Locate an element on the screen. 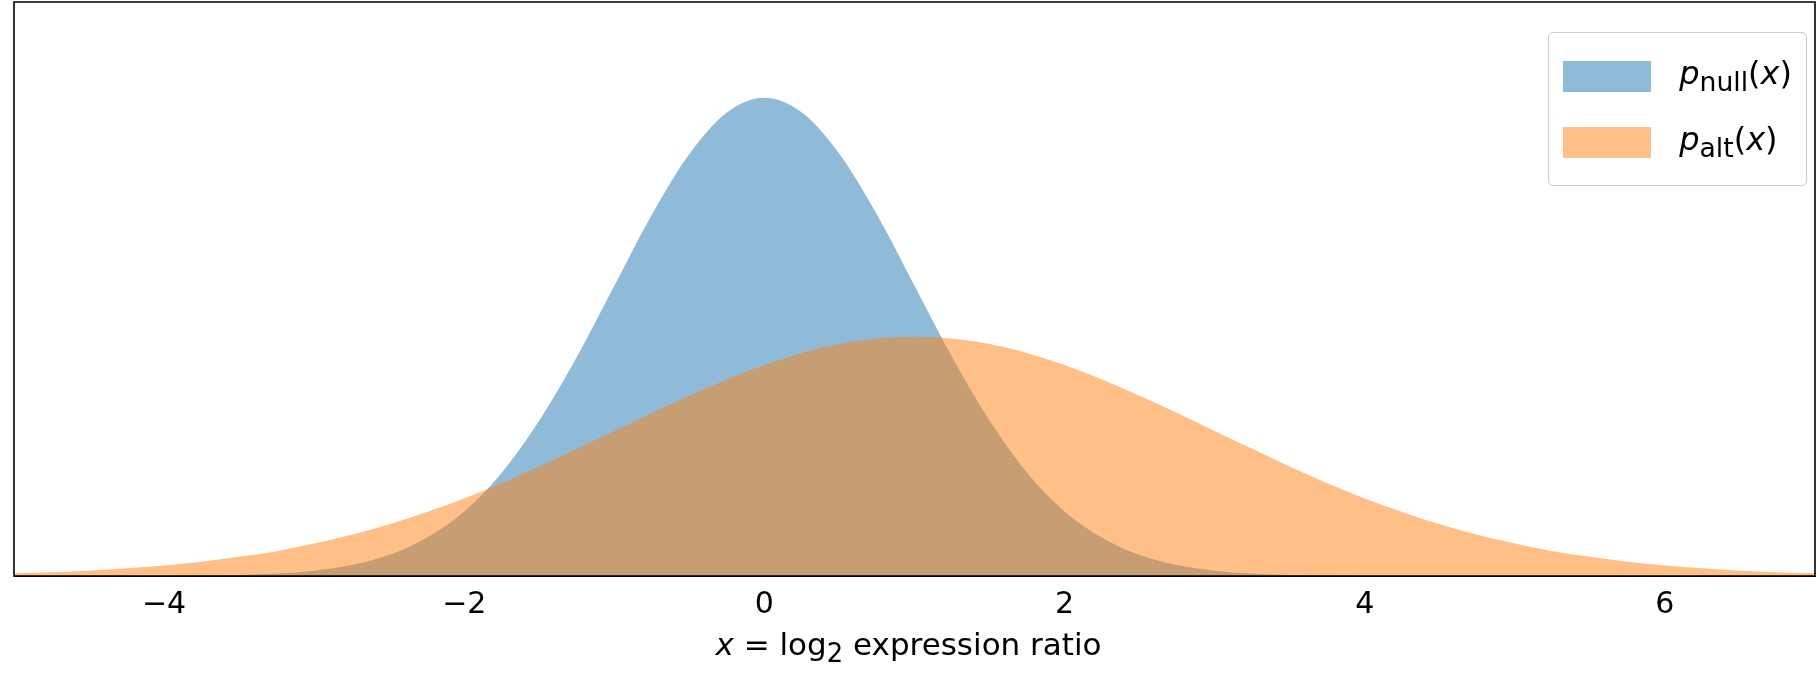 Image resolution: width=1817 pixels, height=681 pixels. x-tick-label: 6 is located at coordinates (1665, 602).